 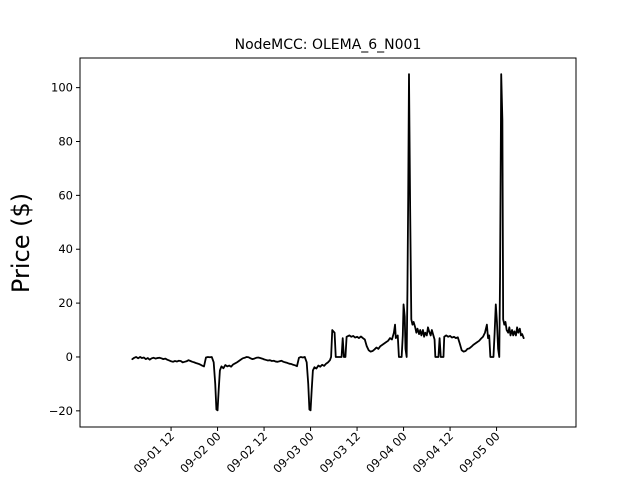 What do you see at coordinates (61, 411) in the screenshot?
I see `y-tick-label: −20` at bounding box center [61, 411].